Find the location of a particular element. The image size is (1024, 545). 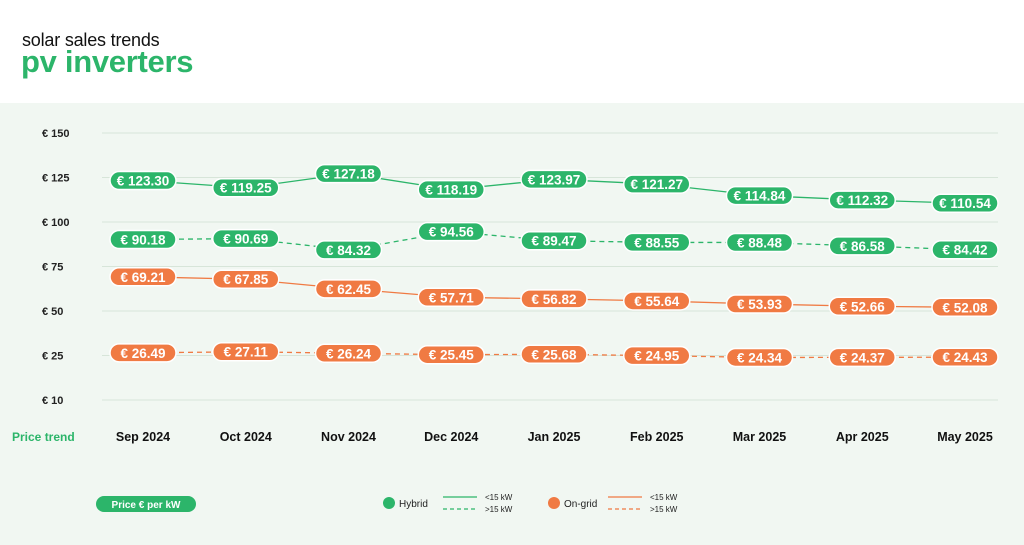

series-line-hybrid-dashed is located at coordinates (554, 241).